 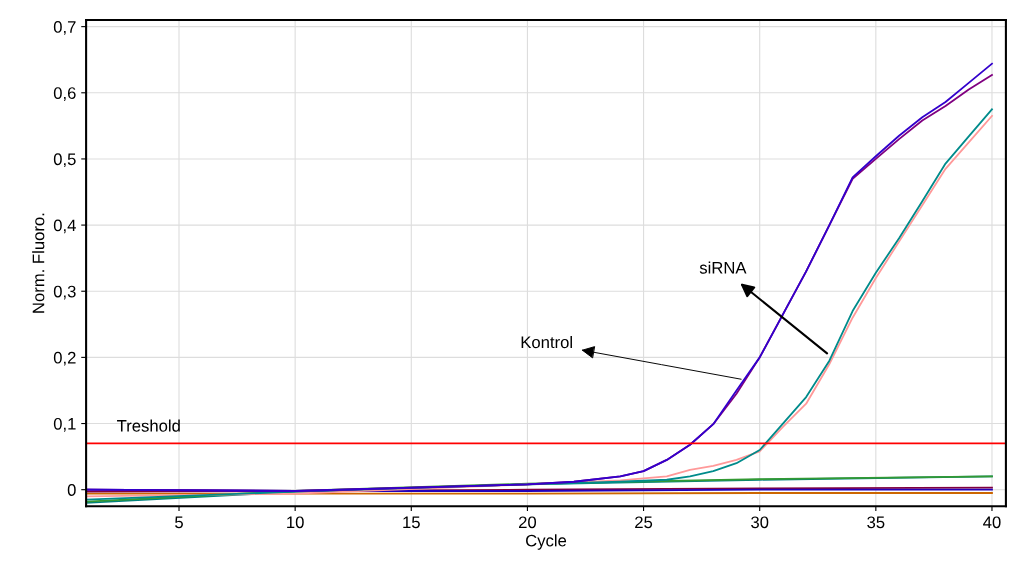 What do you see at coordinates (546, 542) in the screenshot?
I see `x-axis-title: Cycle` at bounding box center [546, 542].